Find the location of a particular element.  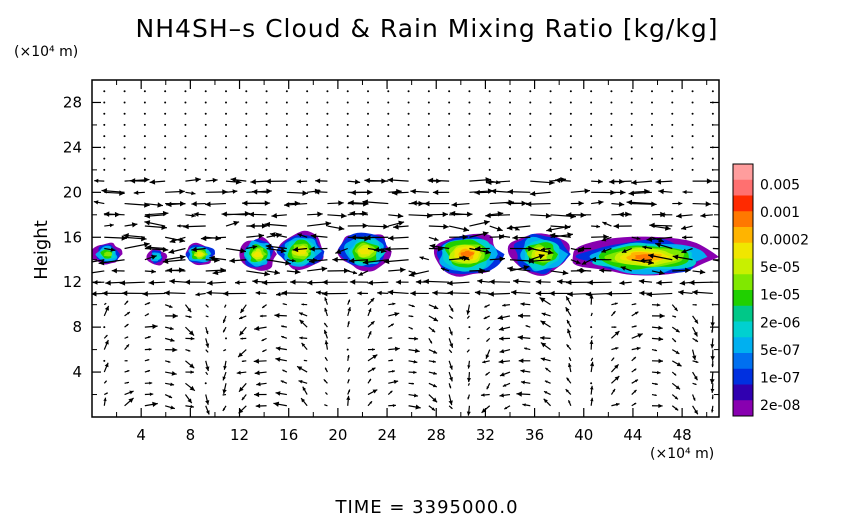

cloud-region is located at coordinates (157, 257).